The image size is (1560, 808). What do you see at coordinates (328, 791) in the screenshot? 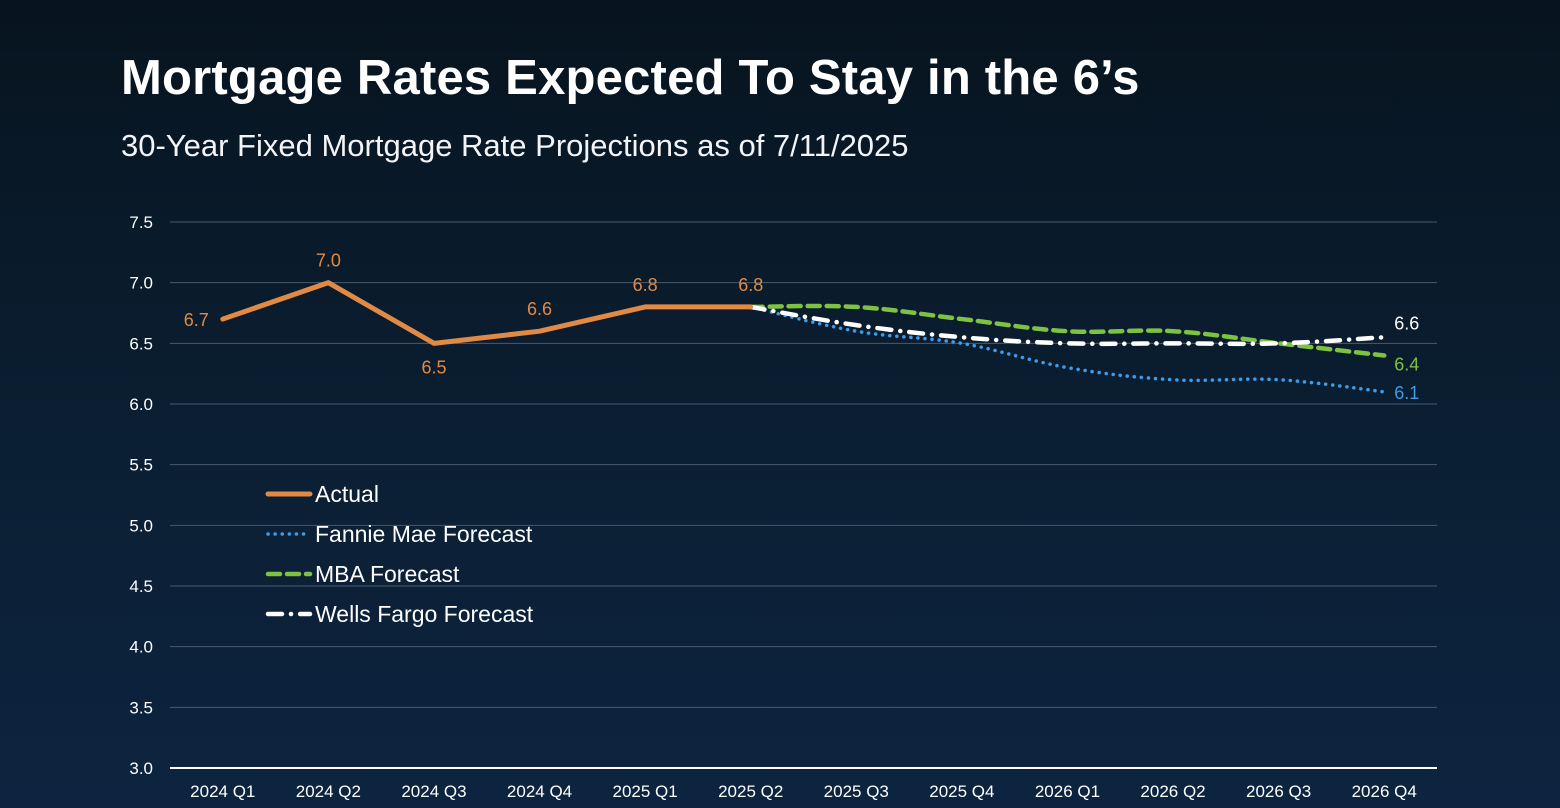
I see `x-tick-label: 2024 Q2` at bounding box center [328, 791].